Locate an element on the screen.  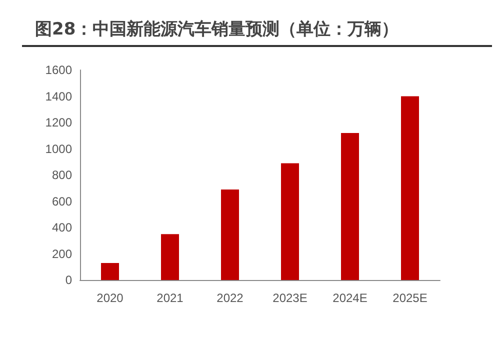
y-tick-label: 400 is located at coordinates (62, 227).